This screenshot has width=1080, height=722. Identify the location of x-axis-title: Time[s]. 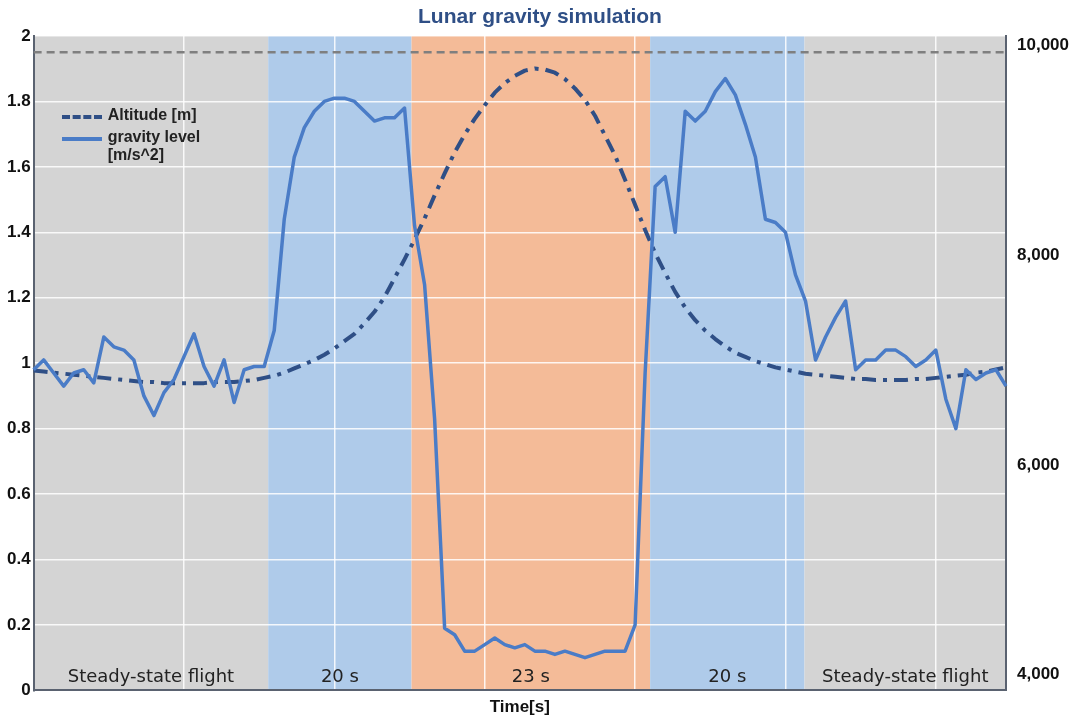
(519, 707).